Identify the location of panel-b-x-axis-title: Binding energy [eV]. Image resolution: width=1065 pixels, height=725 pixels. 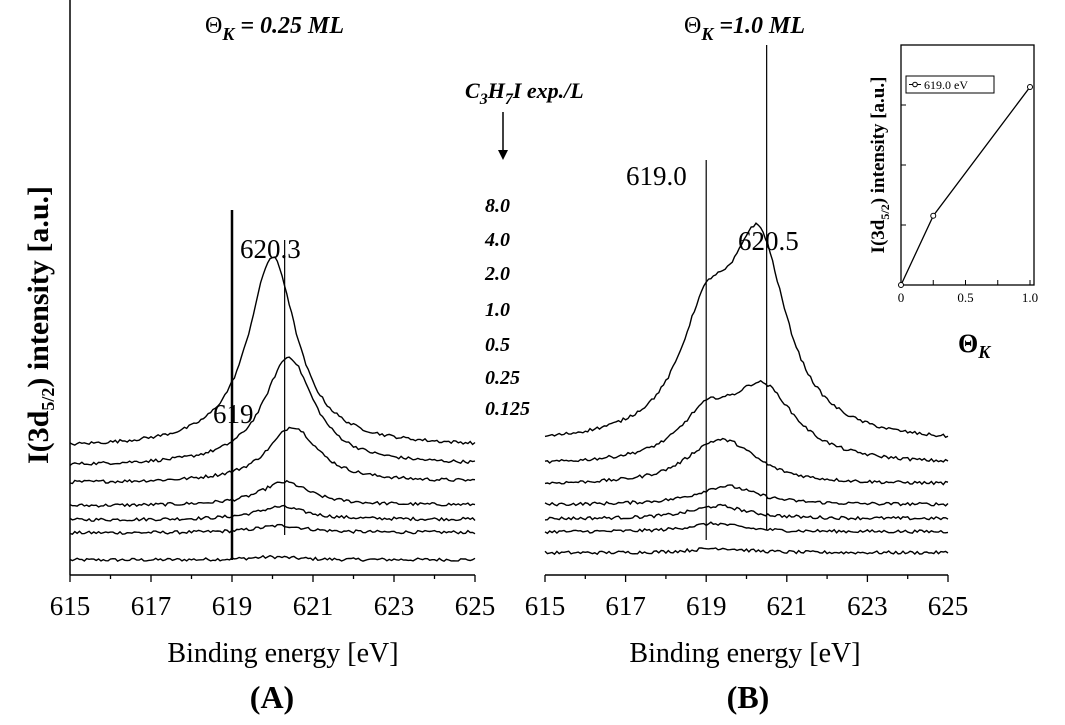
(744, 653).